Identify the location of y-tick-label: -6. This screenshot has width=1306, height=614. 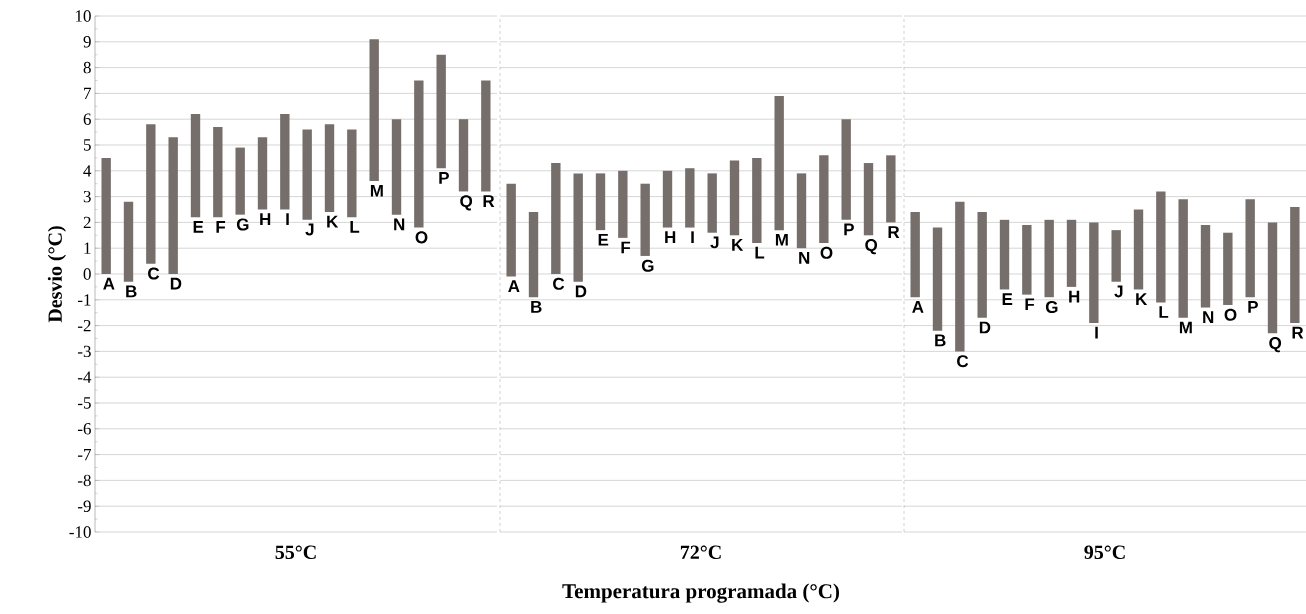
(84, 429).